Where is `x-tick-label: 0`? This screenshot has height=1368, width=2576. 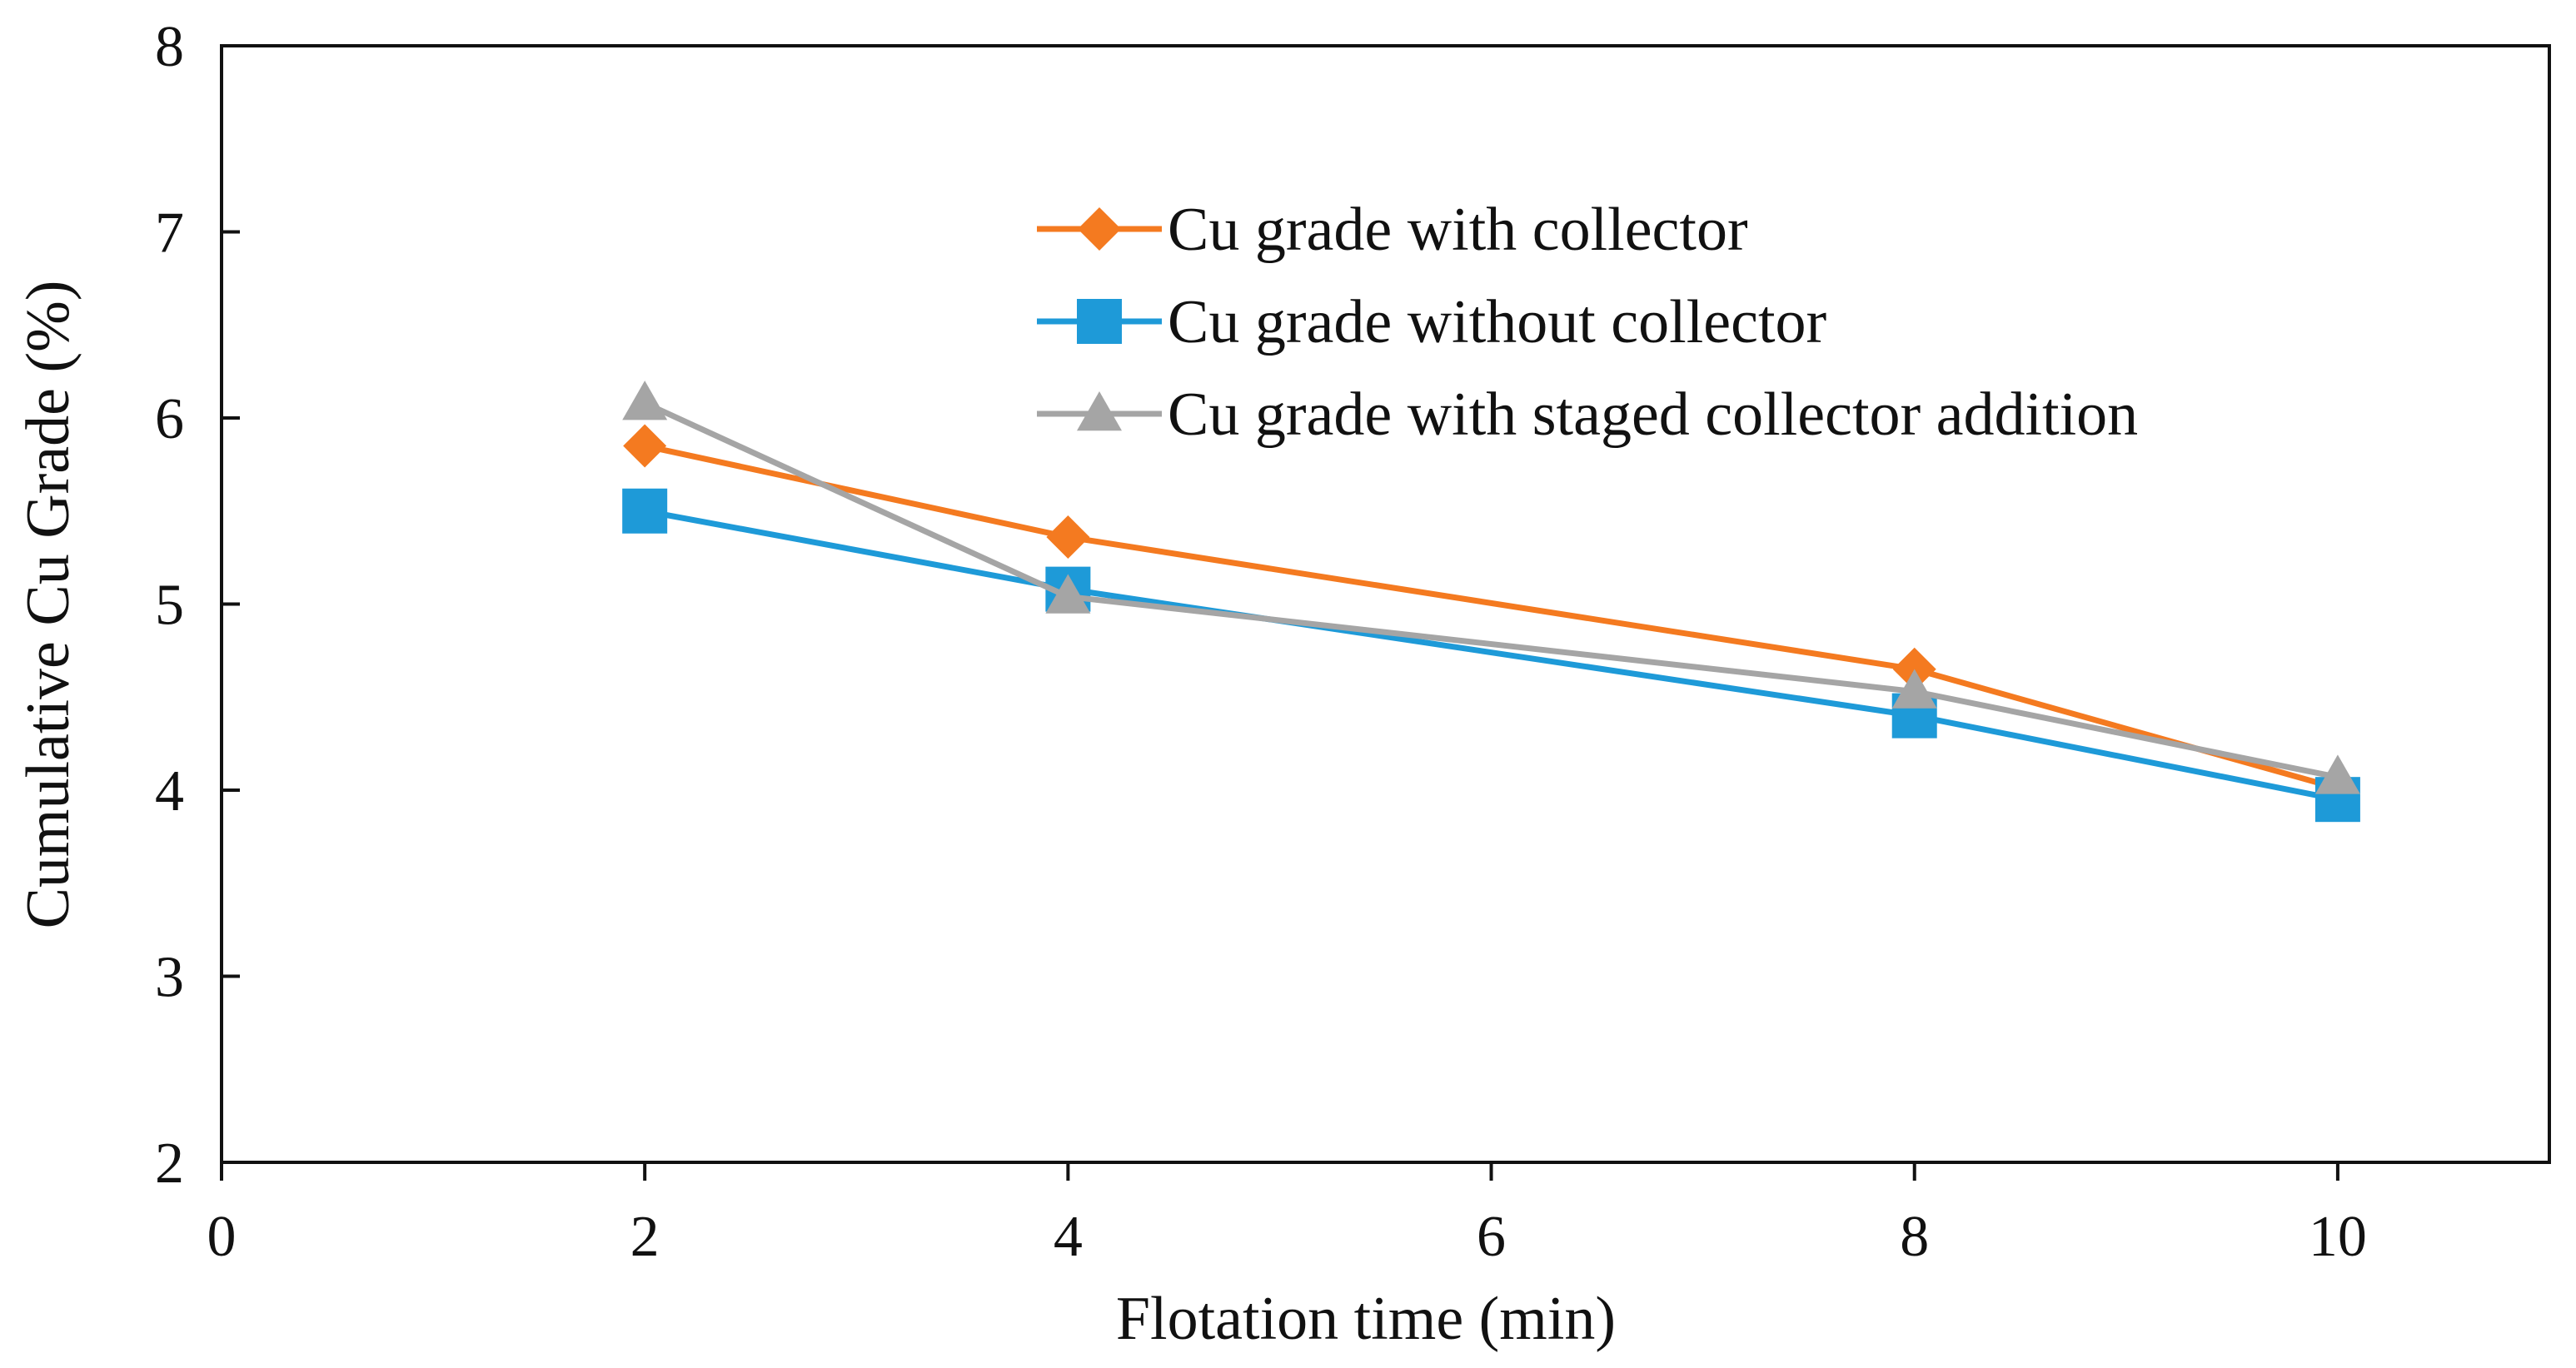
x-tick-label: 0 is located at coordinates (222, 1237).